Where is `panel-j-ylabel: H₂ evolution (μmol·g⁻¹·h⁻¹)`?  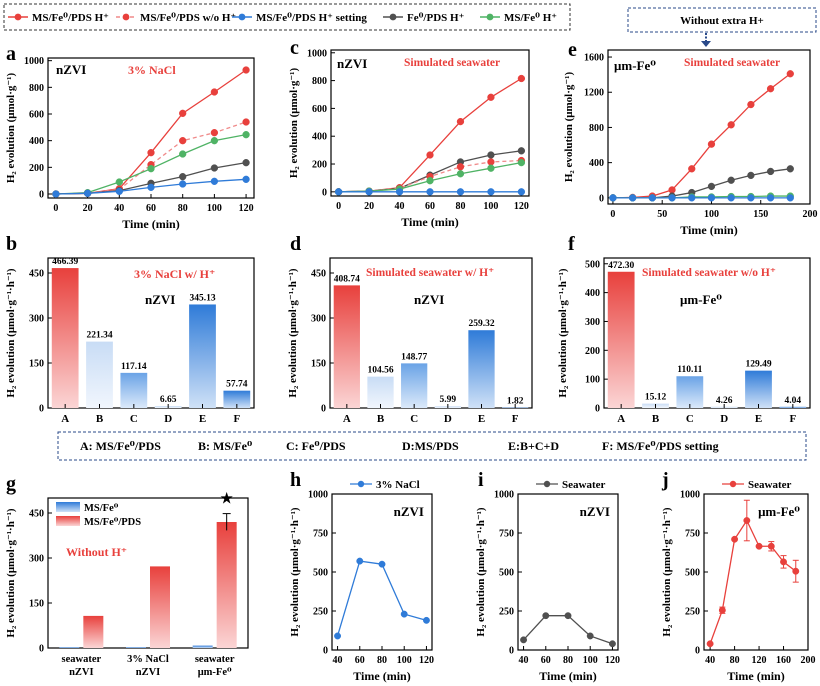
panel-j-ylabel: H₂ evolution (μmol·g⁻¹·h⁻¹) is located at coordinates (667, 572).